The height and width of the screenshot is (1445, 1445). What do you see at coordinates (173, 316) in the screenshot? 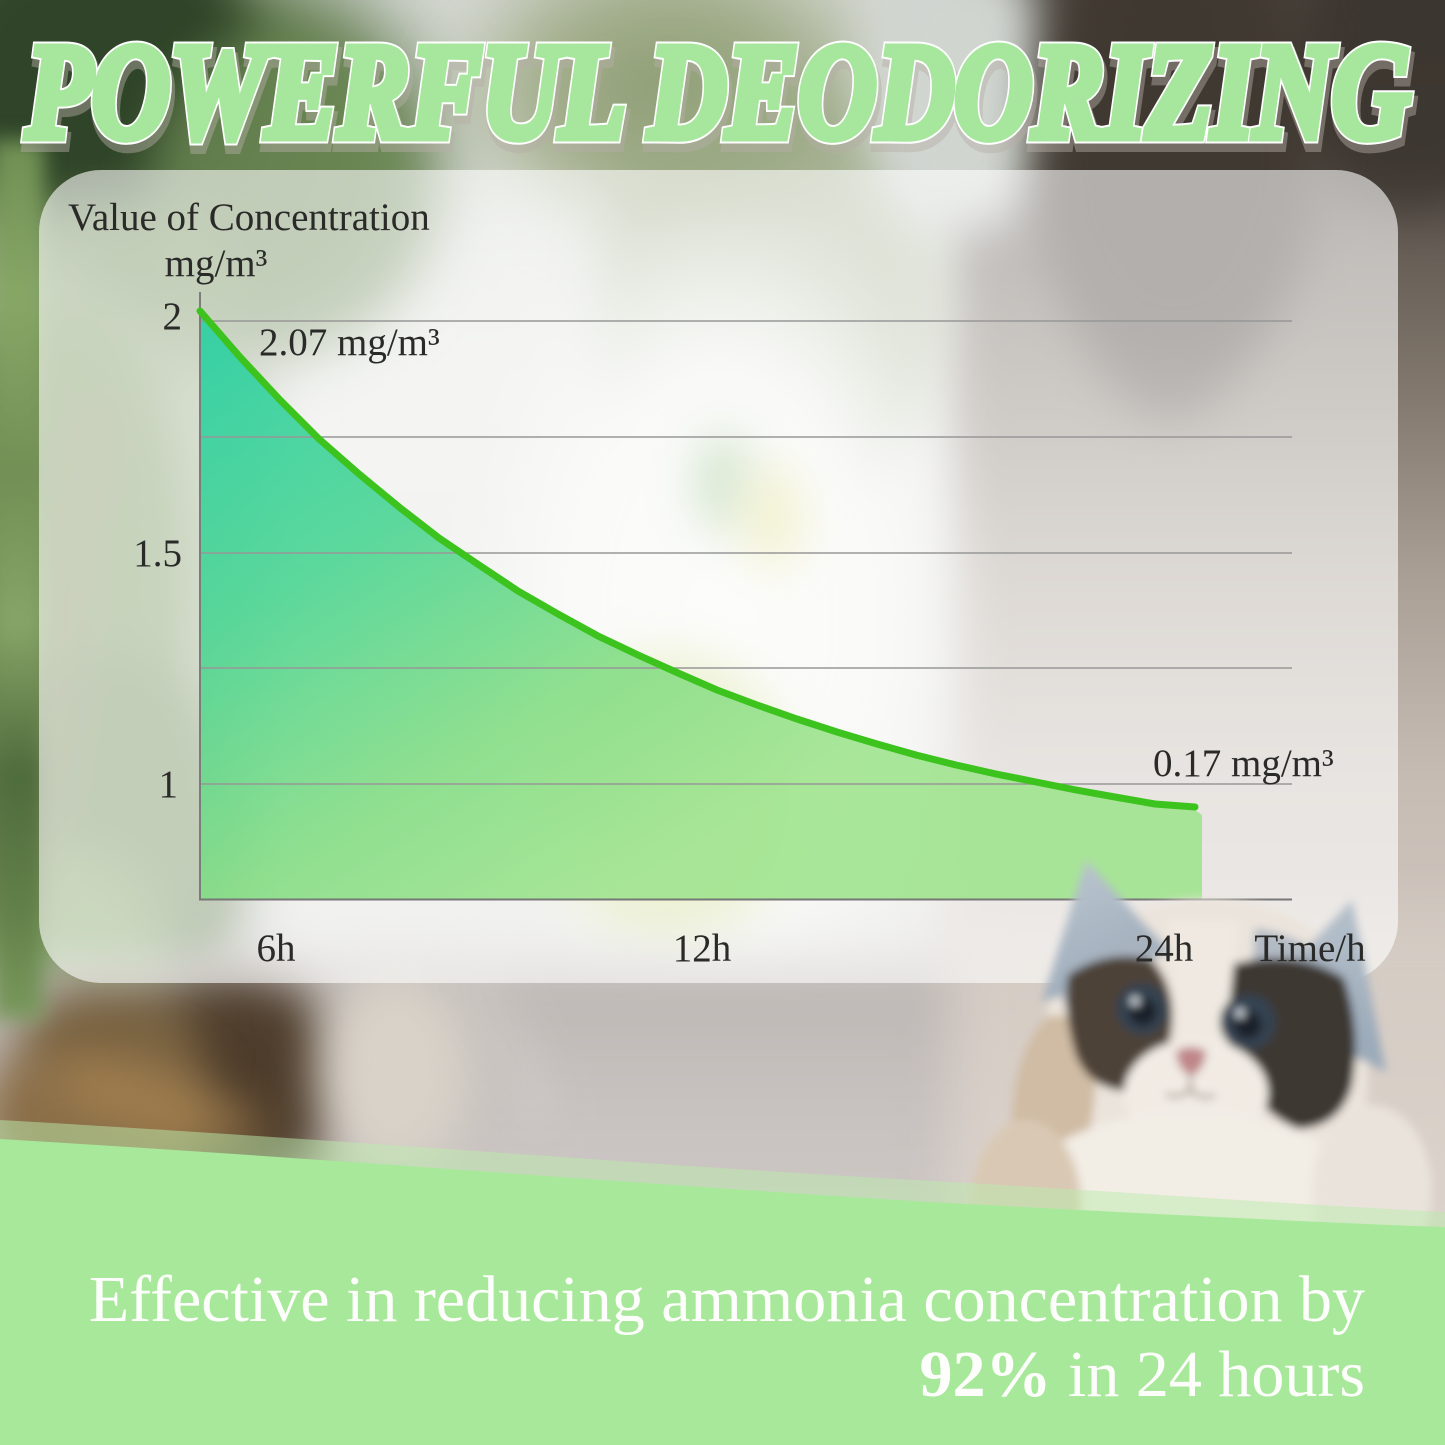
I see `svg-text: 2` at bounding box center [173, 316].